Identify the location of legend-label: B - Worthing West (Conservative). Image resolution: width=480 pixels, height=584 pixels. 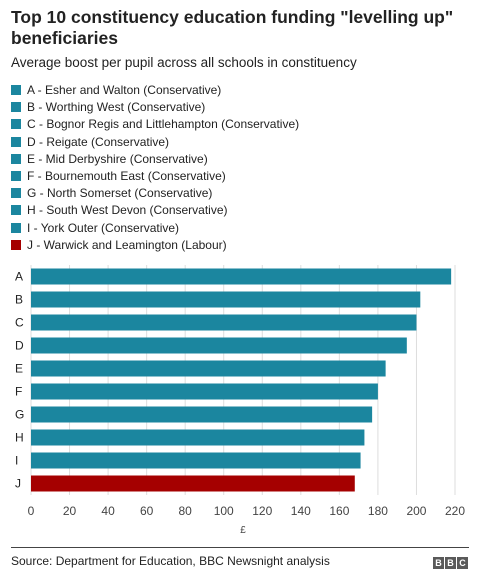
(116, 107).